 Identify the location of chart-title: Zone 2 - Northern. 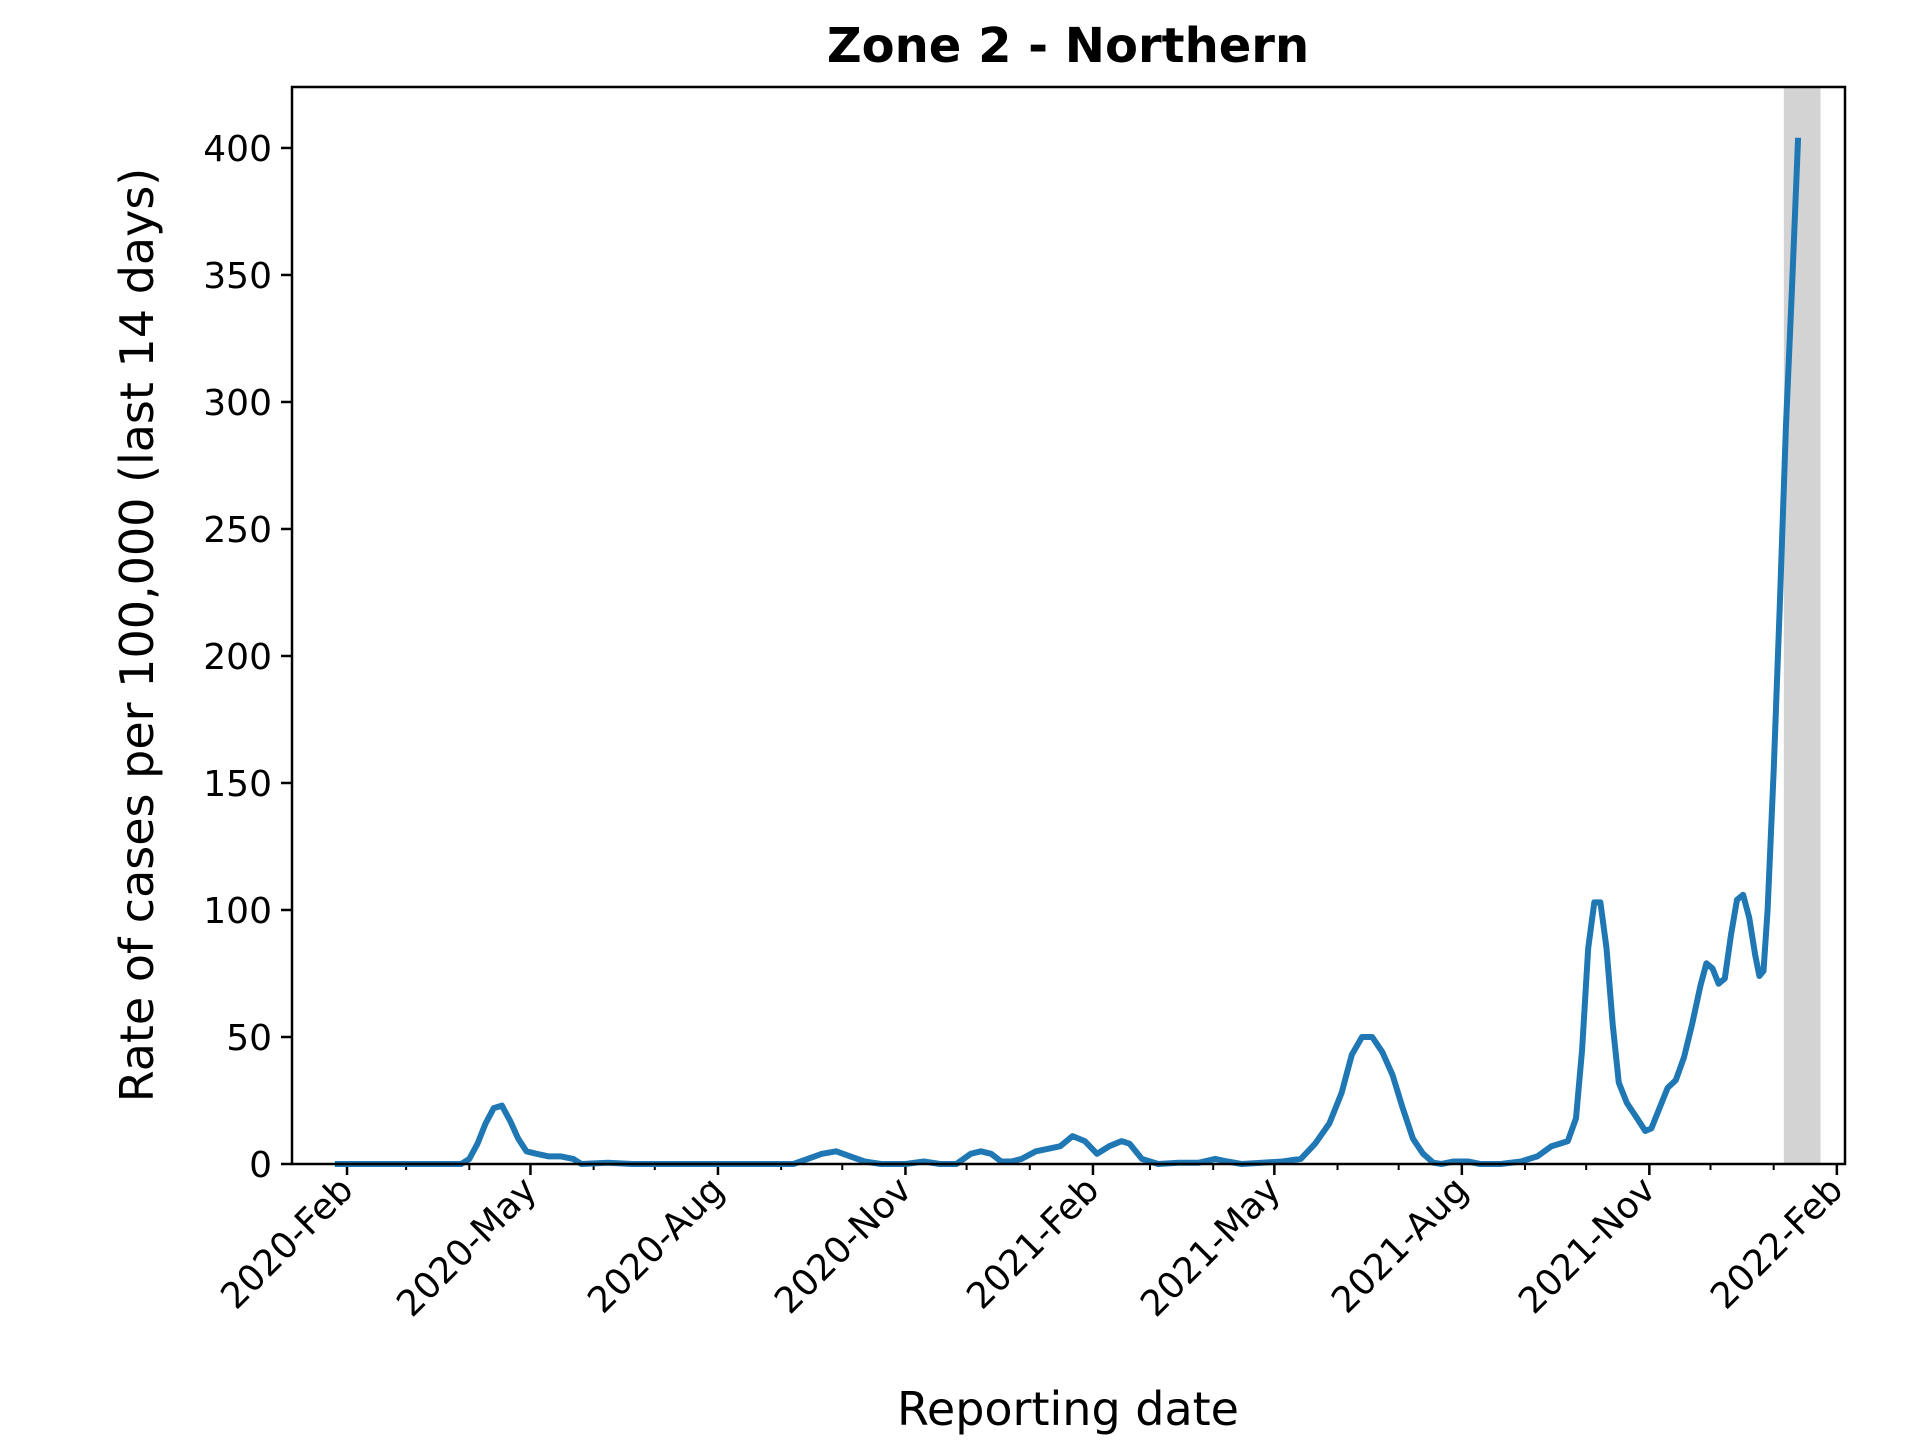
(1068, 46).